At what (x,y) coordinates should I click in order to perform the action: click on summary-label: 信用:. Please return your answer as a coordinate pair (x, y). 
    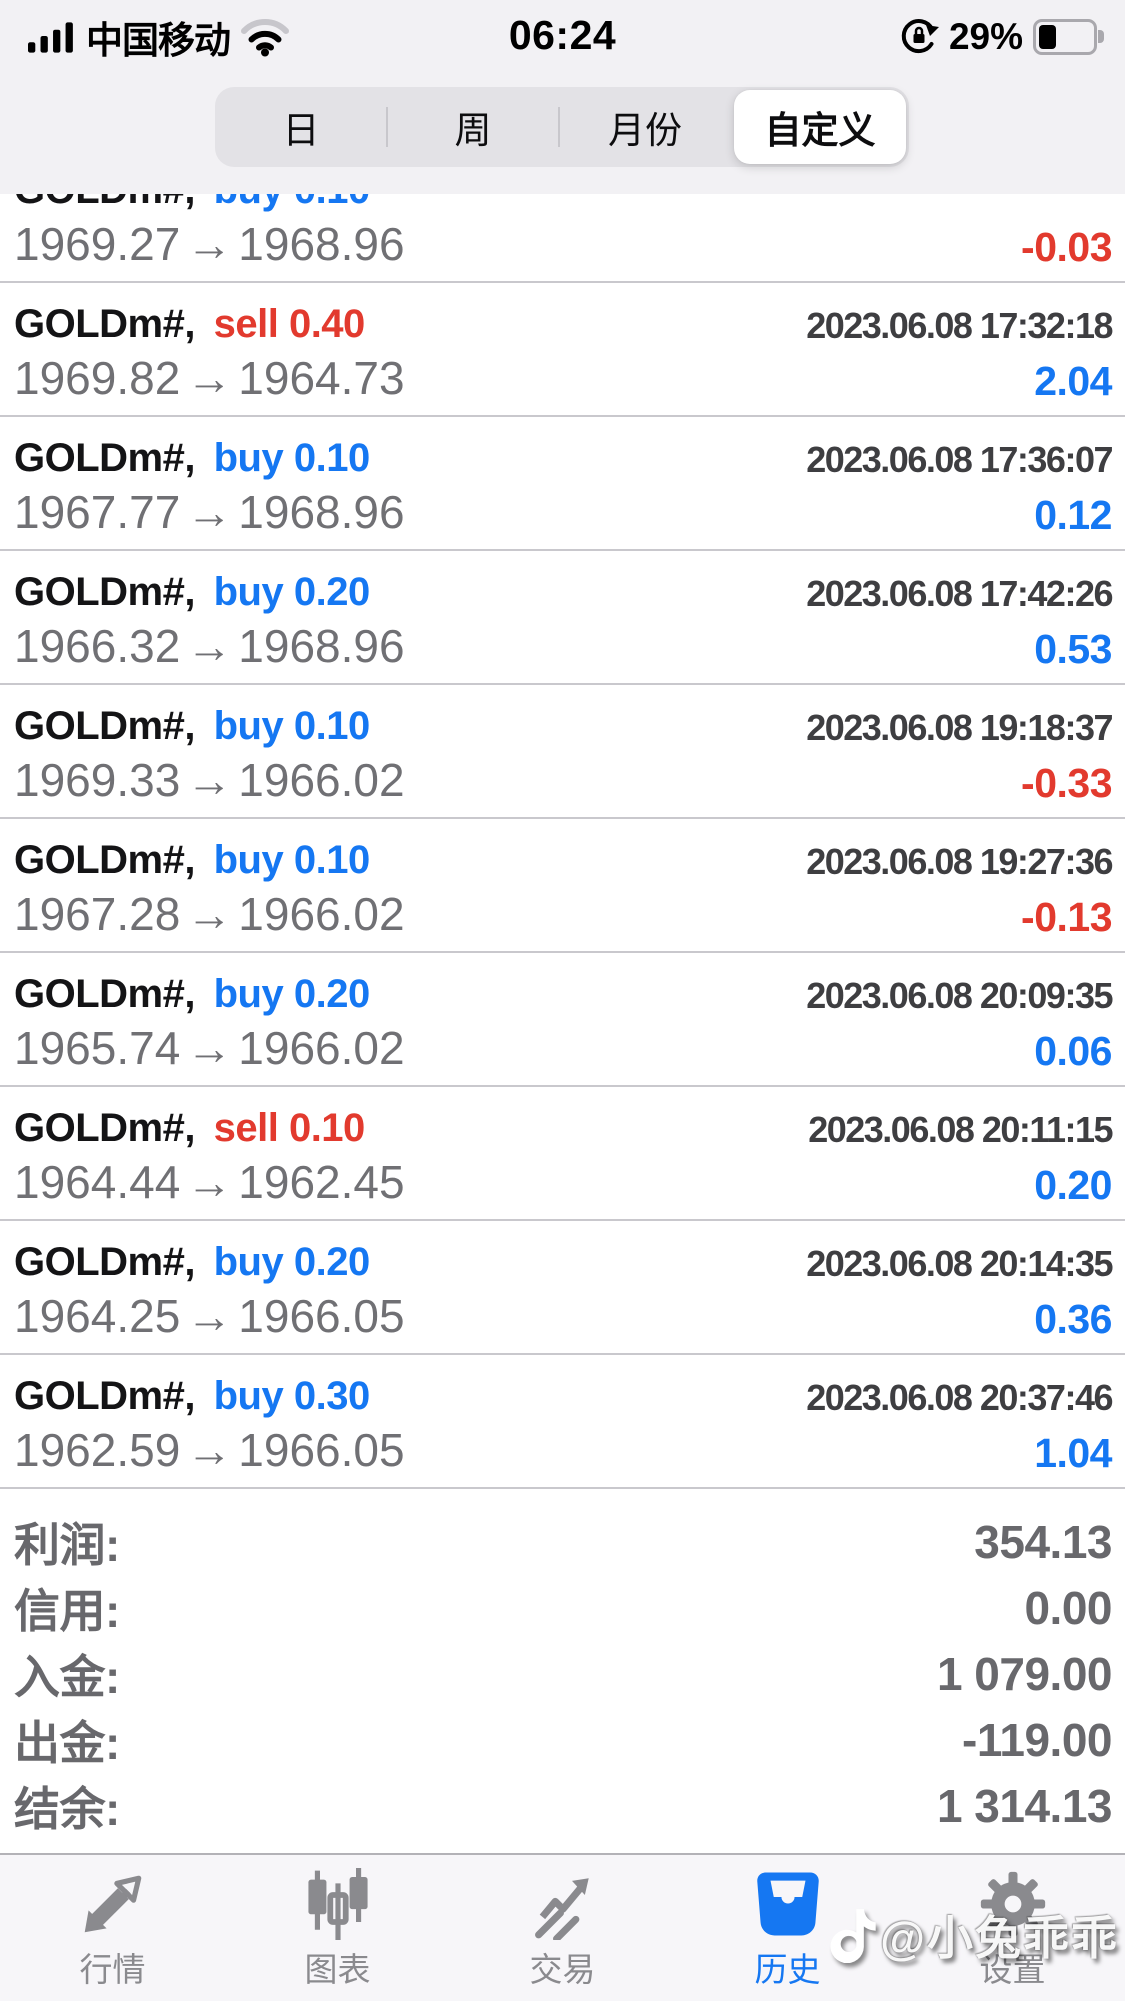
    Looking at the image, I should click on (67, 1611).